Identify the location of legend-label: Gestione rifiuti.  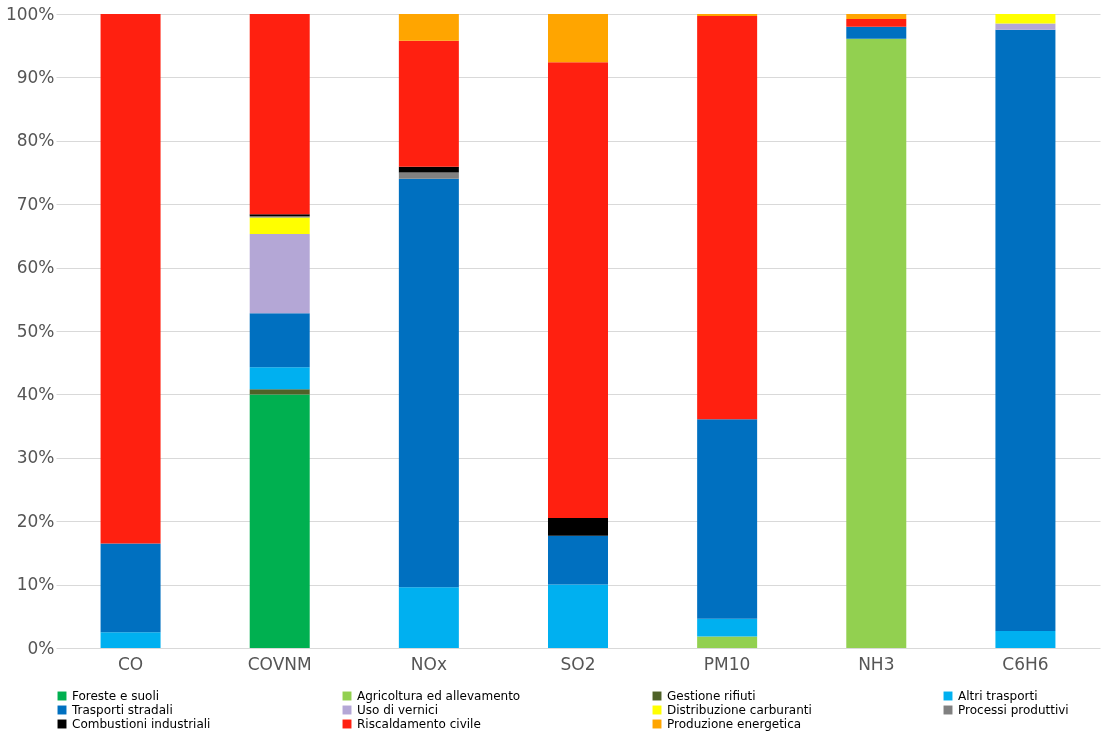
(711, 696).